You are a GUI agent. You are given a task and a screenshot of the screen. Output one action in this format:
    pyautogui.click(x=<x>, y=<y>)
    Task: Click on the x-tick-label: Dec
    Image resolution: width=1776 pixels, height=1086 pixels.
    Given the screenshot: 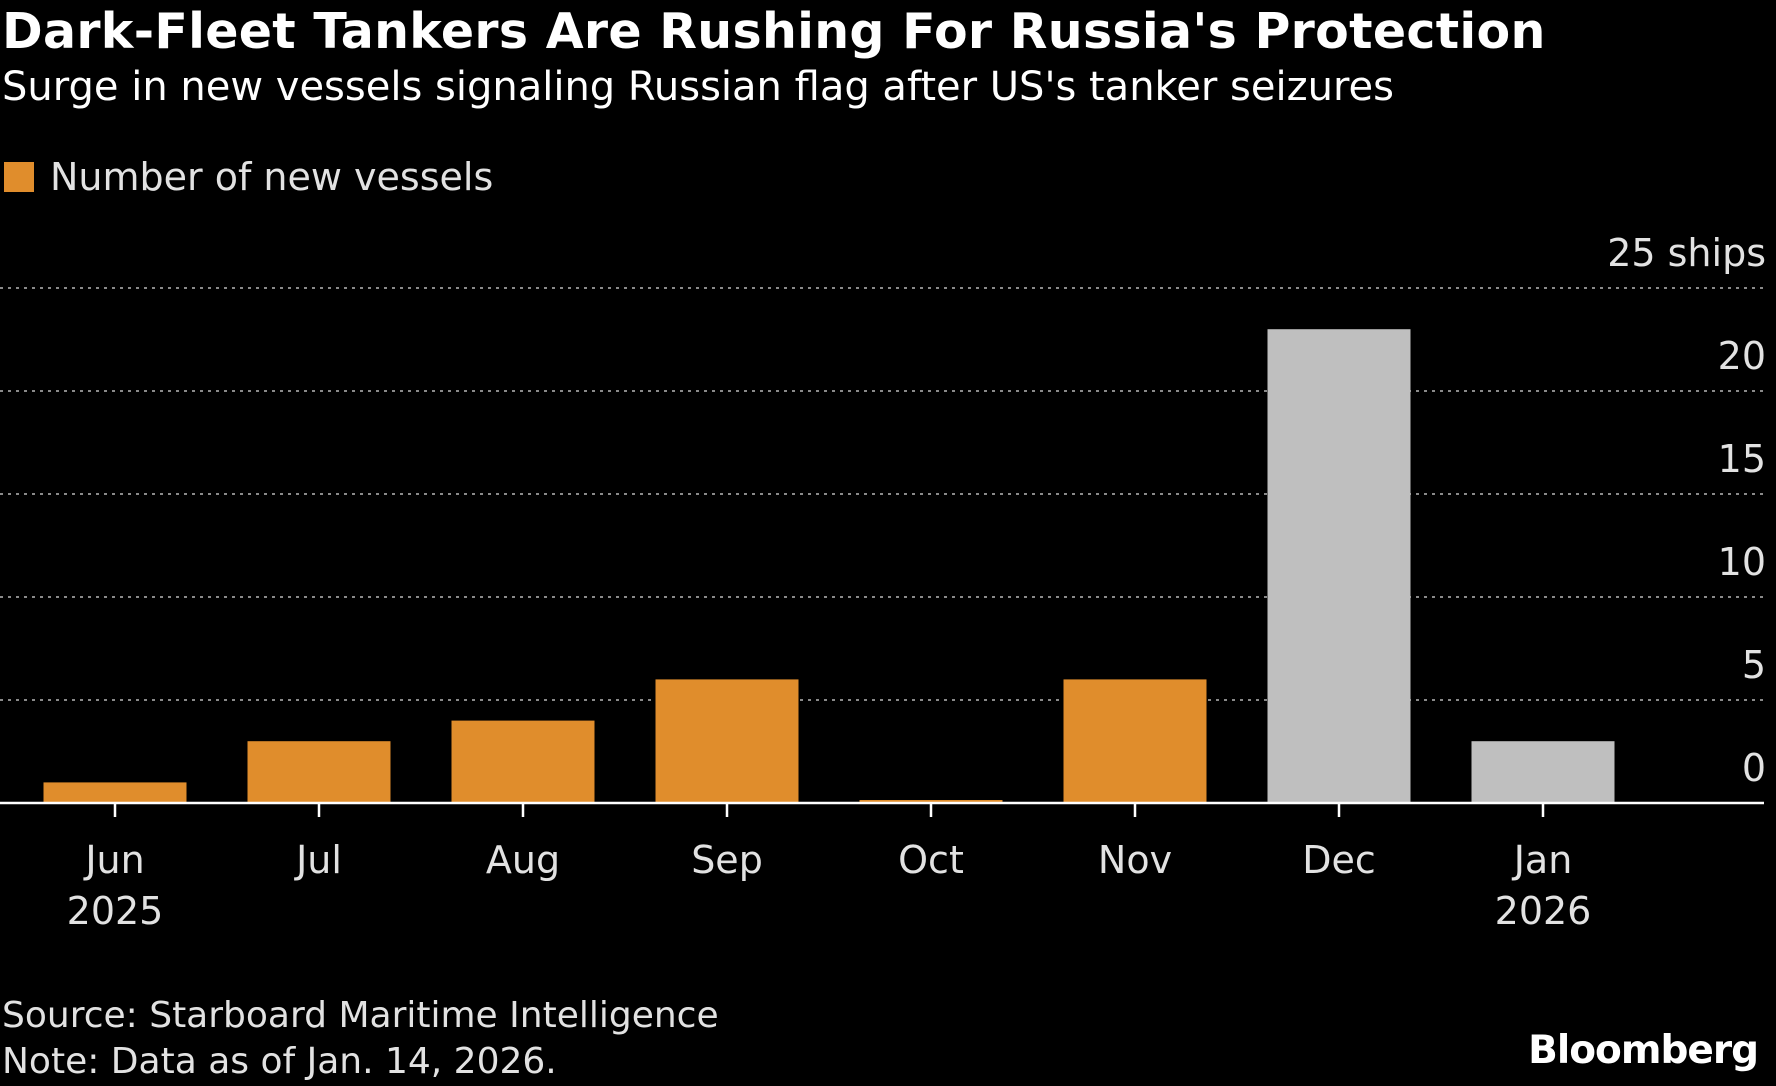 What is the action you would take?
    pyautogui.click(x=1339, y=860)
    